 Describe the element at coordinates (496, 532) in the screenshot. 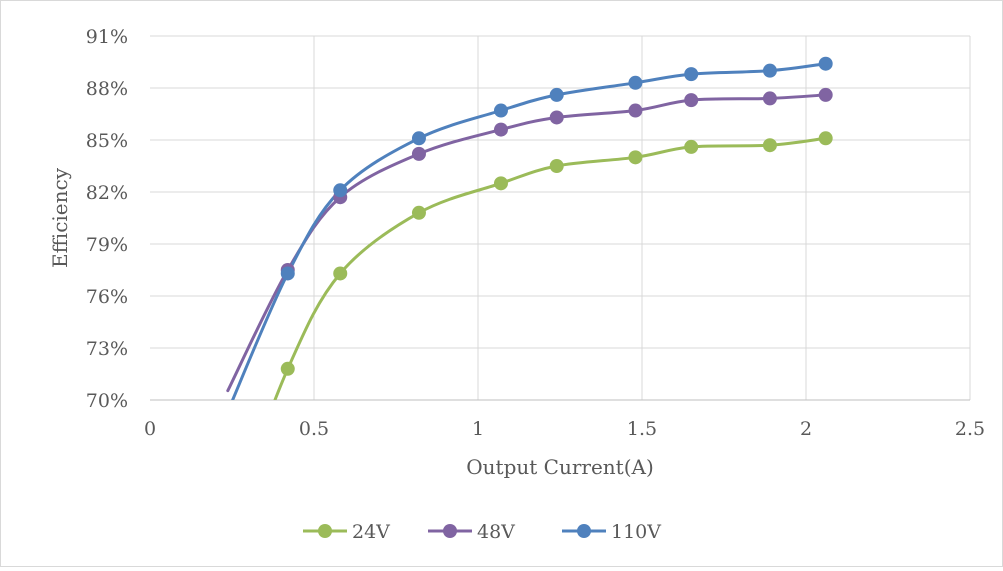

I see `legend-label-48v: 48V` at that location.